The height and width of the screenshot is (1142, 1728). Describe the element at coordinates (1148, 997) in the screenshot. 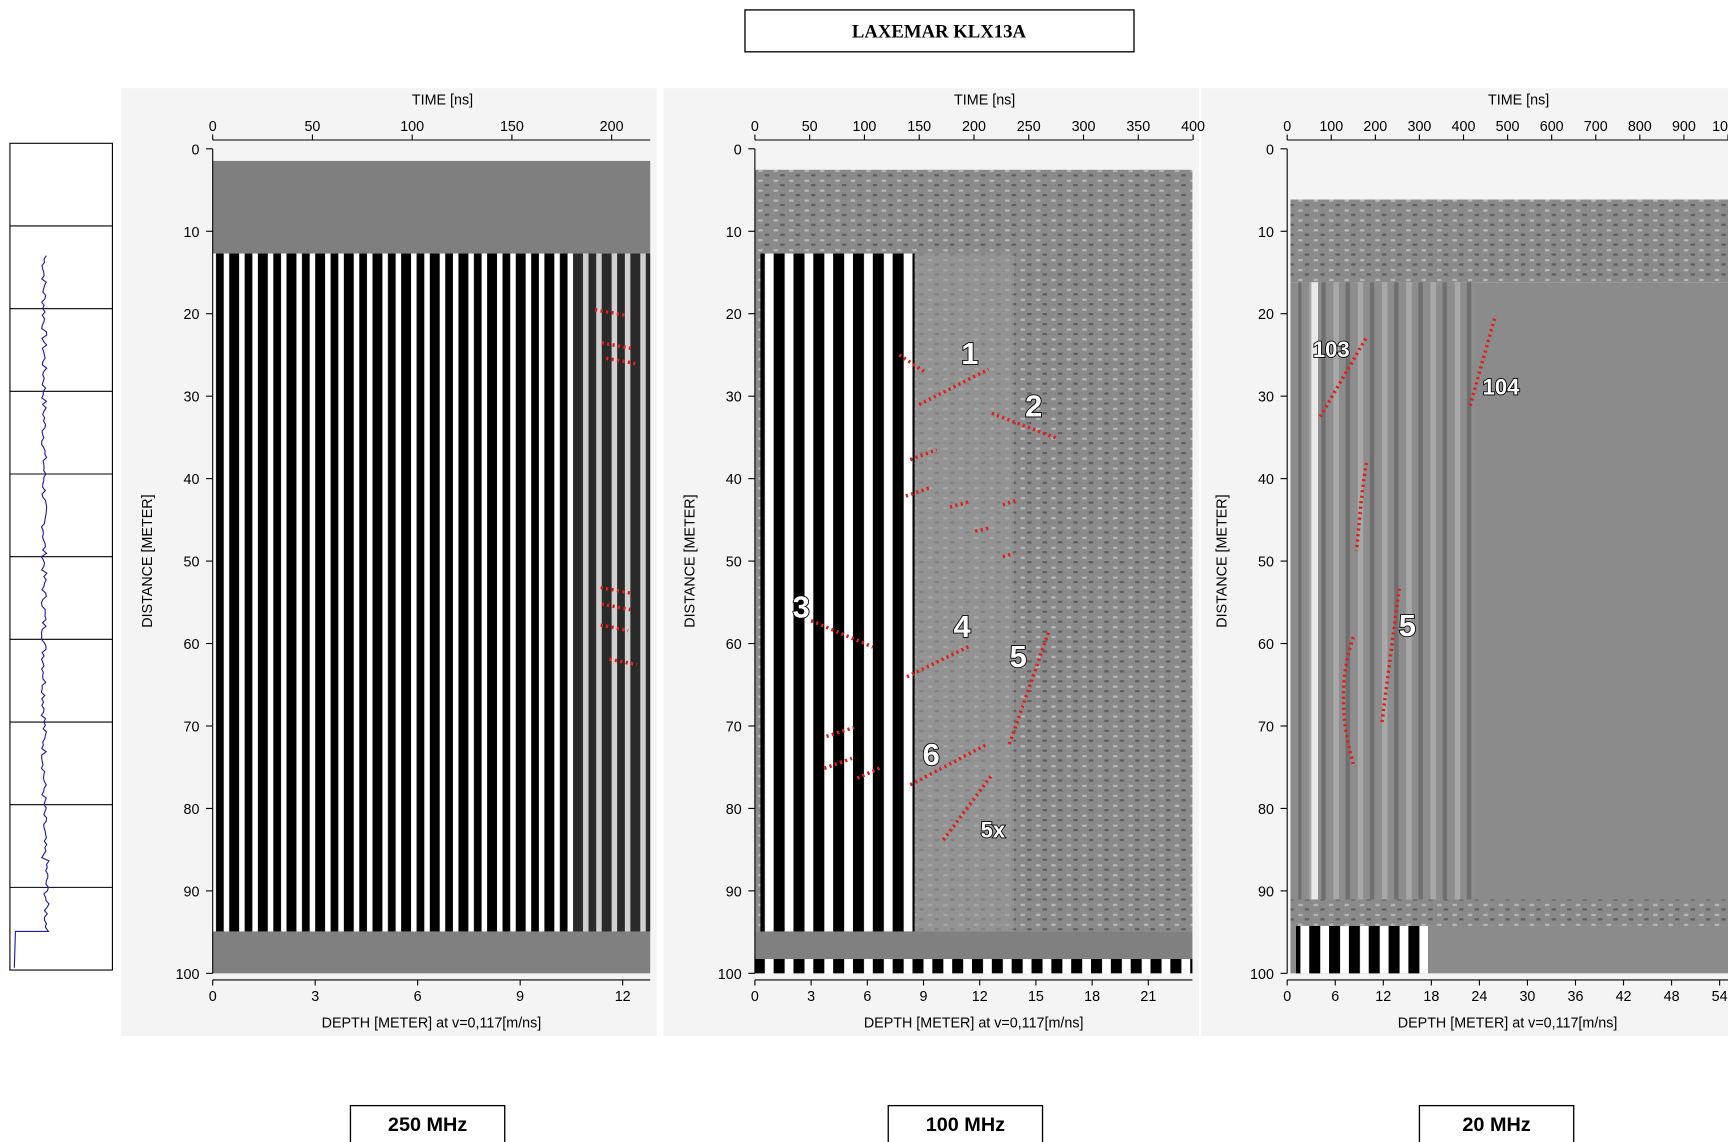

I see `tick-label: 21` at that location.